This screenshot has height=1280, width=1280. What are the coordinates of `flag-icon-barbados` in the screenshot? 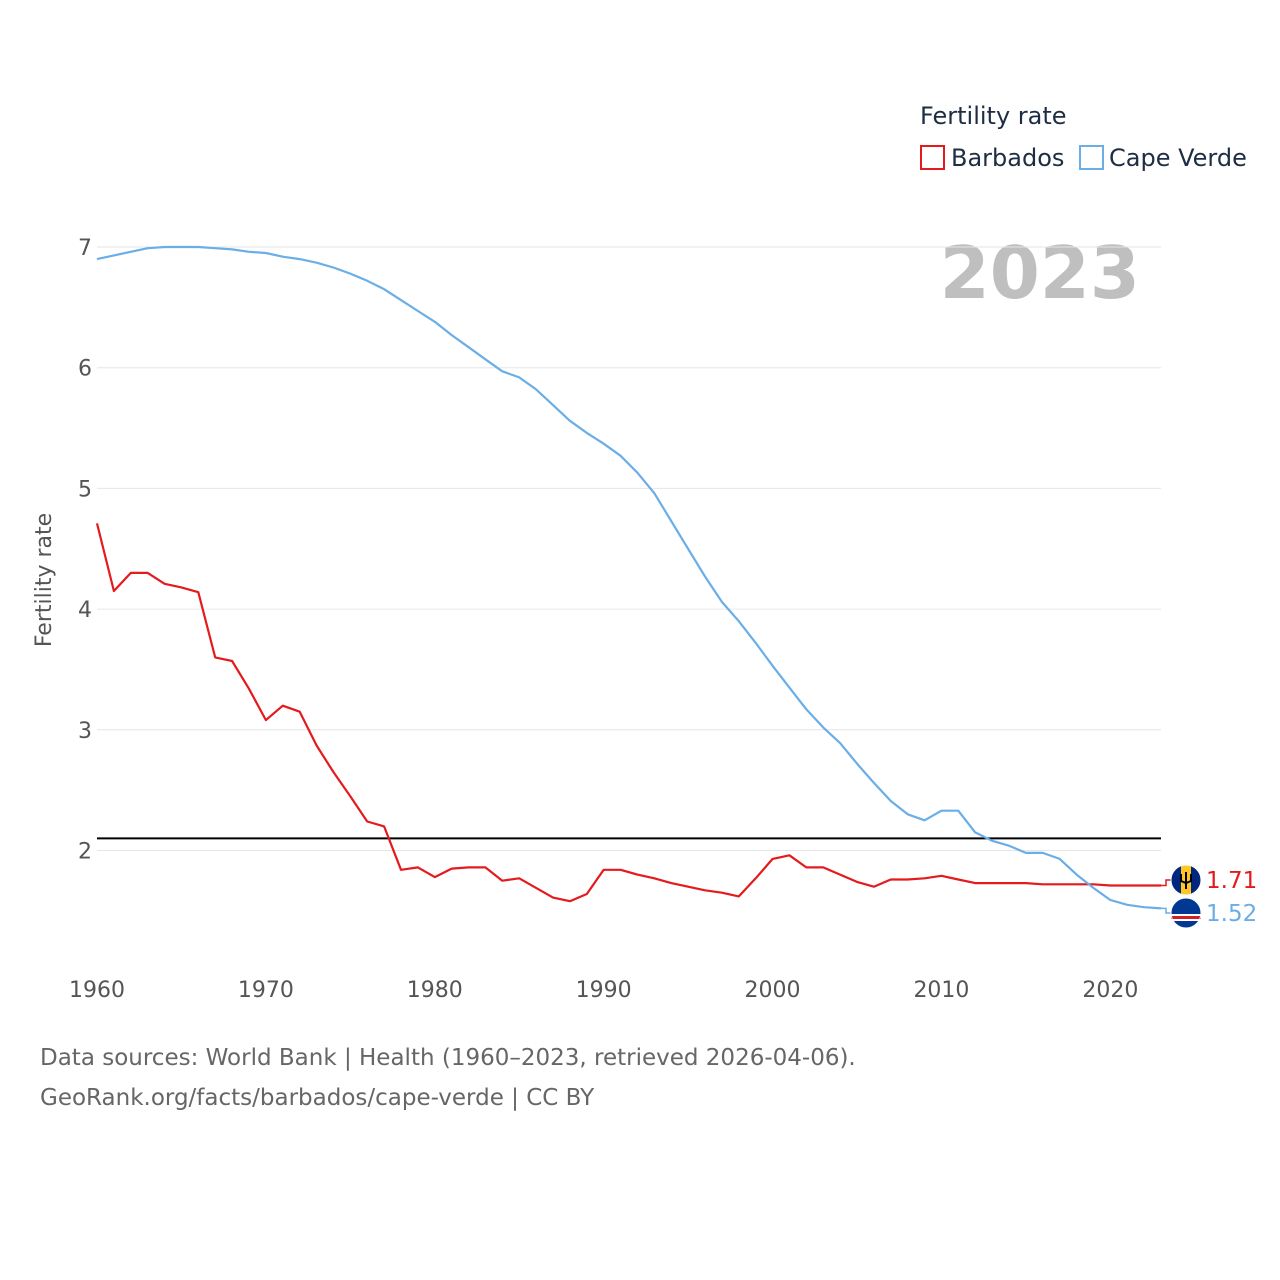 It's located at (1186, 880).